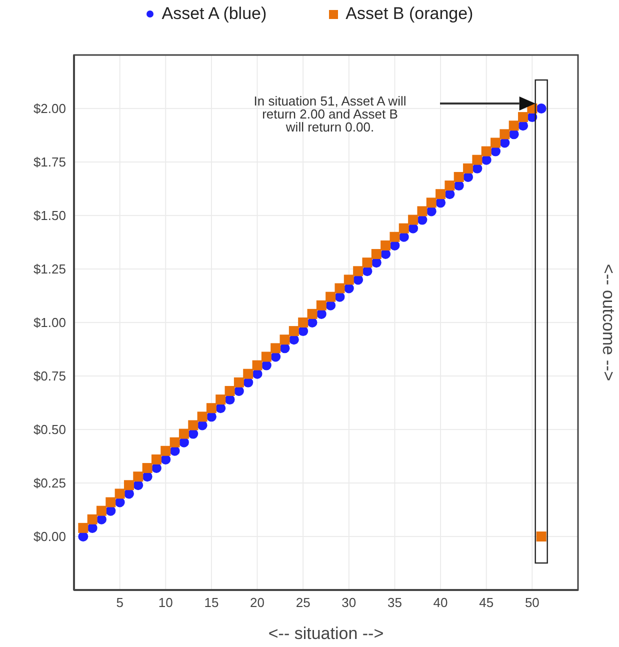  I want to click on y-tick-label: $1.00, so click(49, 322).